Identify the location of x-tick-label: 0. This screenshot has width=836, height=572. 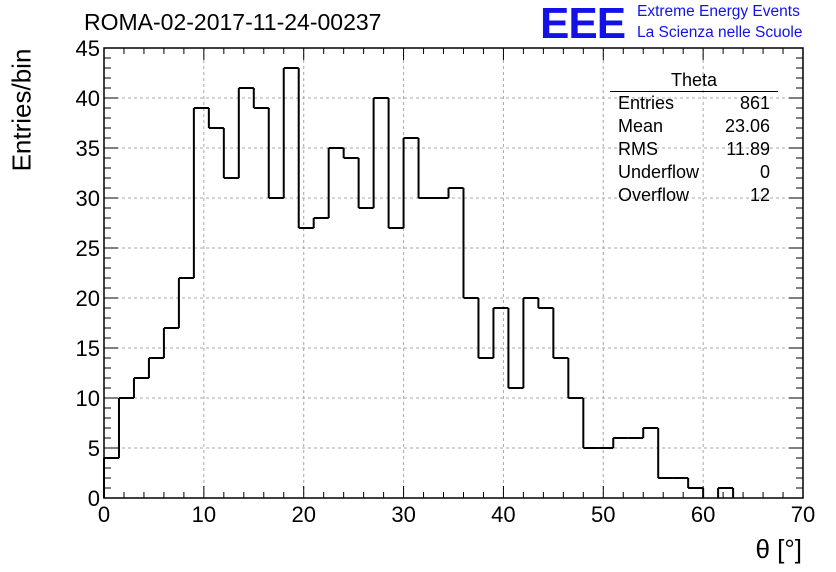
(104, 514).